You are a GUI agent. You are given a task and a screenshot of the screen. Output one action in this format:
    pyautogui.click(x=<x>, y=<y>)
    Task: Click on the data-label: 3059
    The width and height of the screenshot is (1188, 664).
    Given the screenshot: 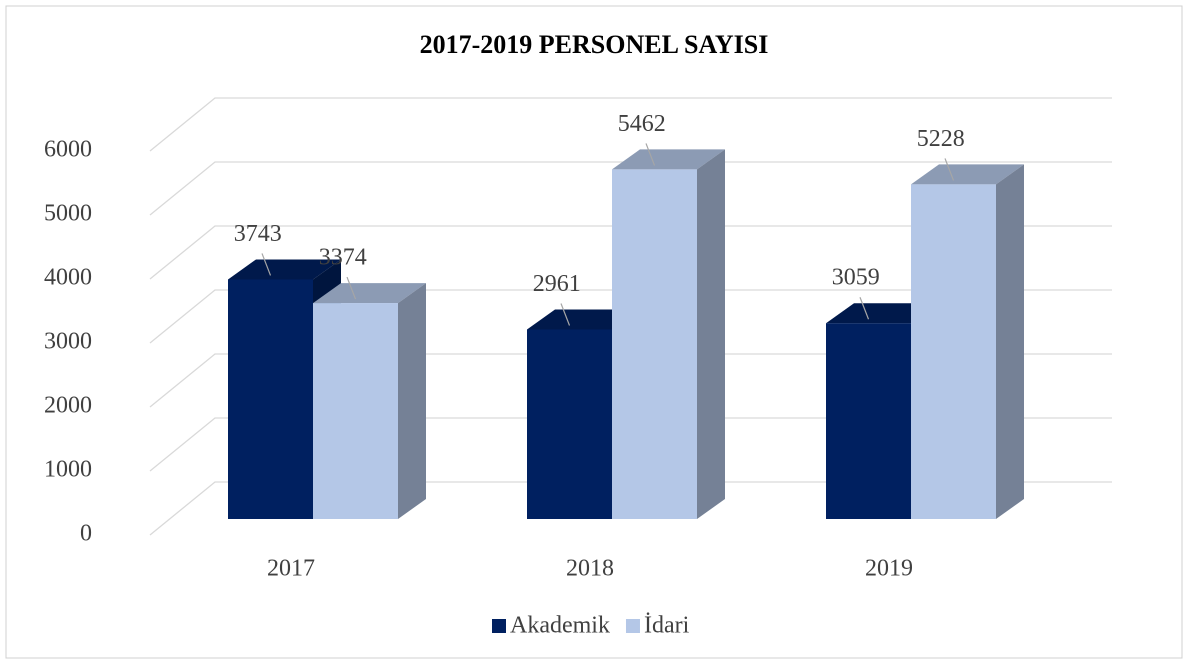 What is the action you would take?
    pyautogui.click(x=856, y=278)
    